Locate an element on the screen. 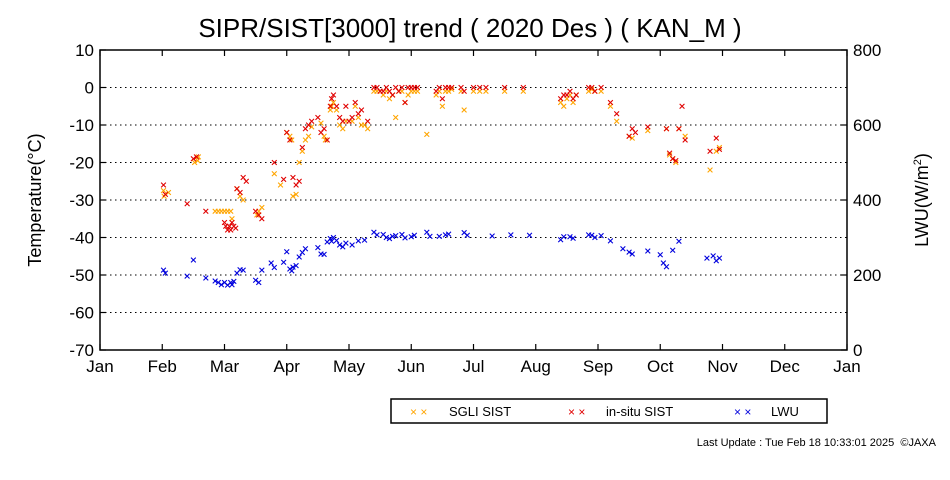 This screenshot has height=480, width=950. x-tick-label: Mar is located at coordinates (225, 366).